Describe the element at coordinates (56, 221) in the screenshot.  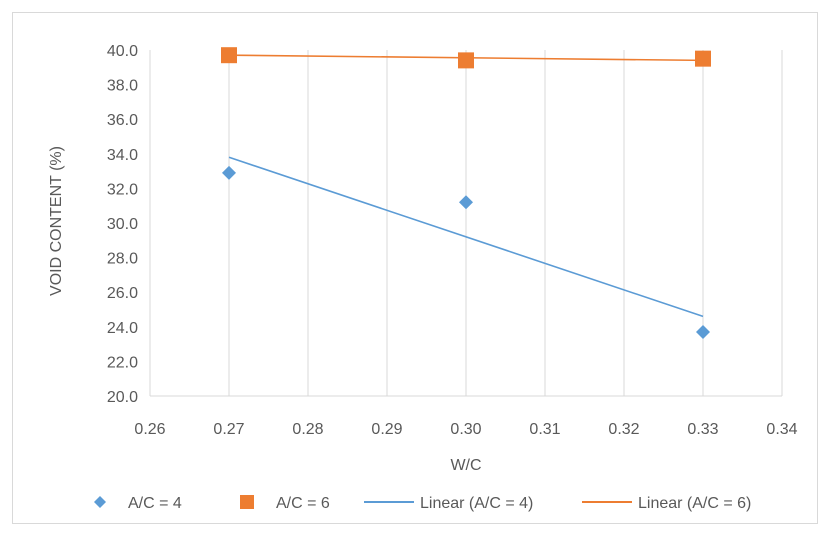
I see `y-axis-title: VOID CONTENT (%)` at that location.